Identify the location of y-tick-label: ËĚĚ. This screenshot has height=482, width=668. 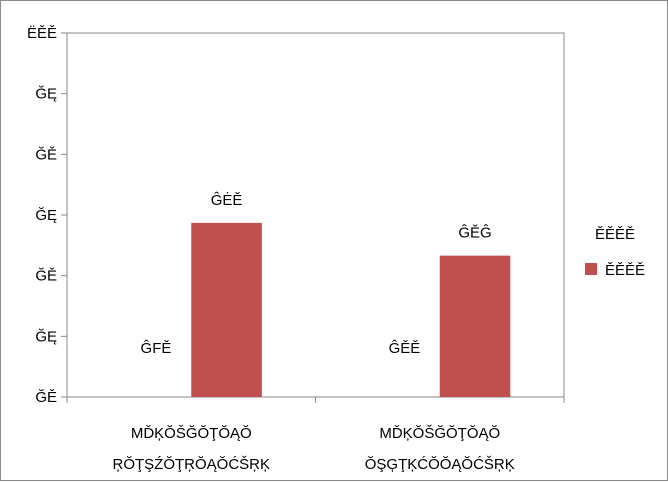
(42, 33).